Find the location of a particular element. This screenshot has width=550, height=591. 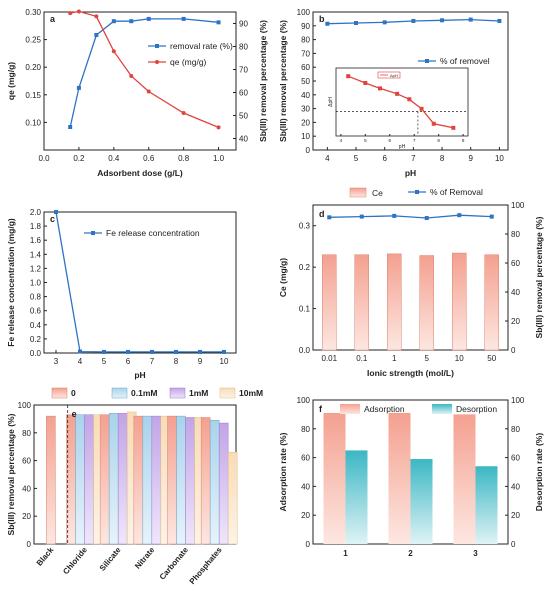

mm1-legend-swatch is located at coordinates (177, 393).